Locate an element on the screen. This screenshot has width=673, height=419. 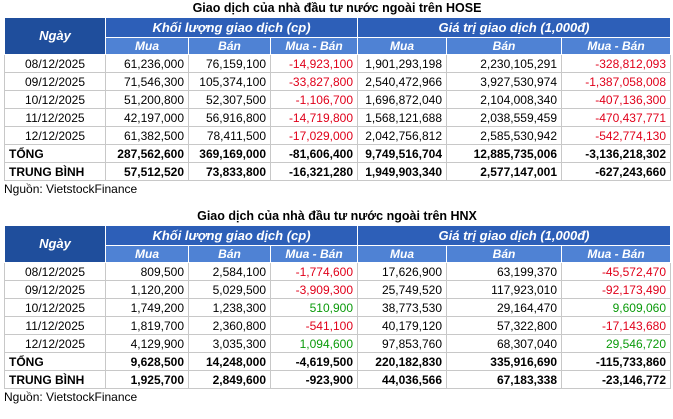
cell: -23,146,772 is located at coordinates (616, 379).